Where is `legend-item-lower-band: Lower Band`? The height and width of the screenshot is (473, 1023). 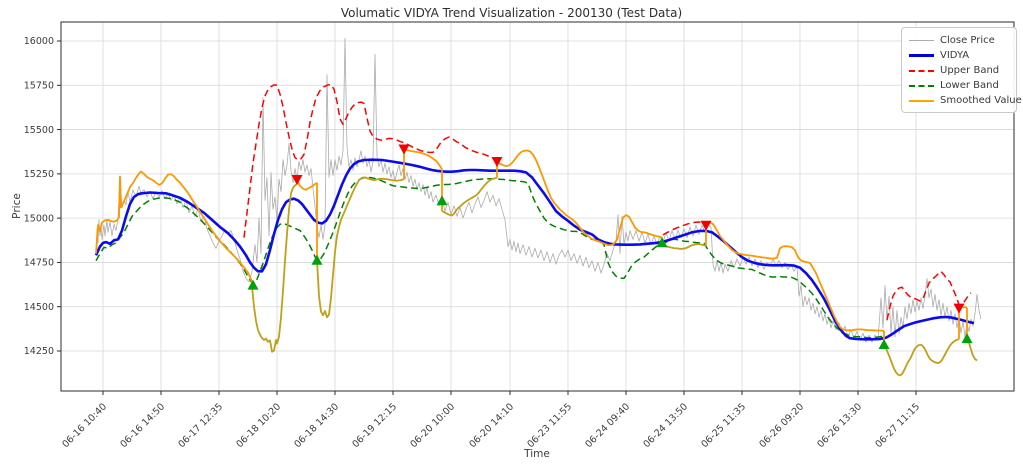
legend-item-lower-band: Lower Band is located at coordinates (959, 85).